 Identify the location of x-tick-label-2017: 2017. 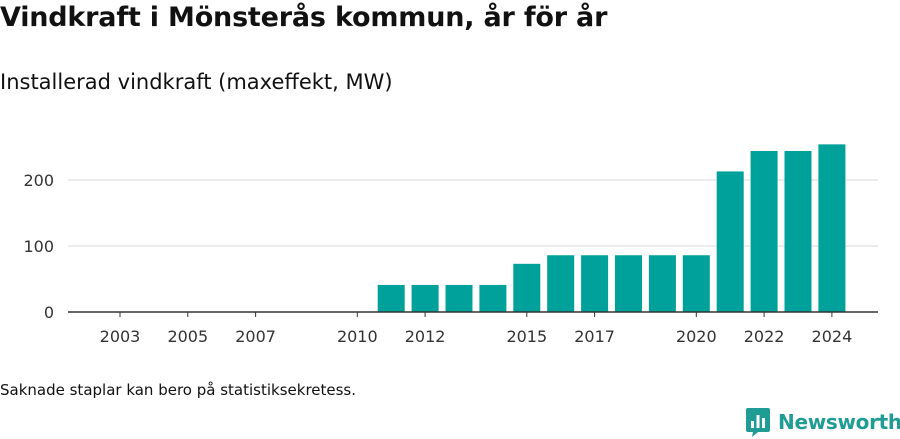
(594, 336).